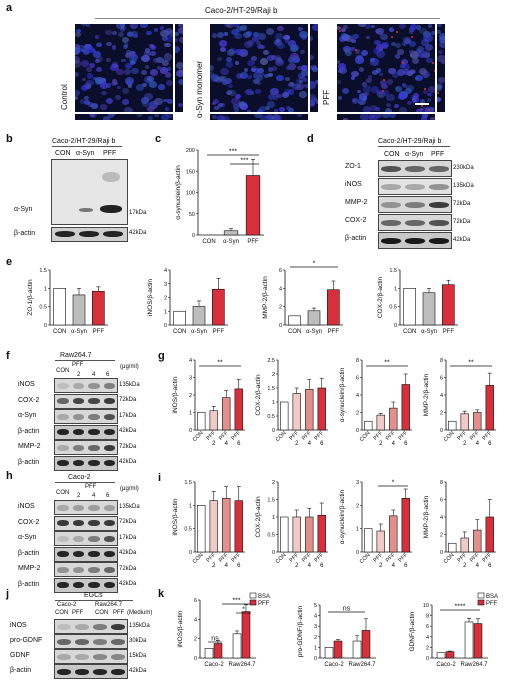 This screenshot has width=507, height=685. I want to click on blot-h-row-label: β-actin, so click(29, 584).